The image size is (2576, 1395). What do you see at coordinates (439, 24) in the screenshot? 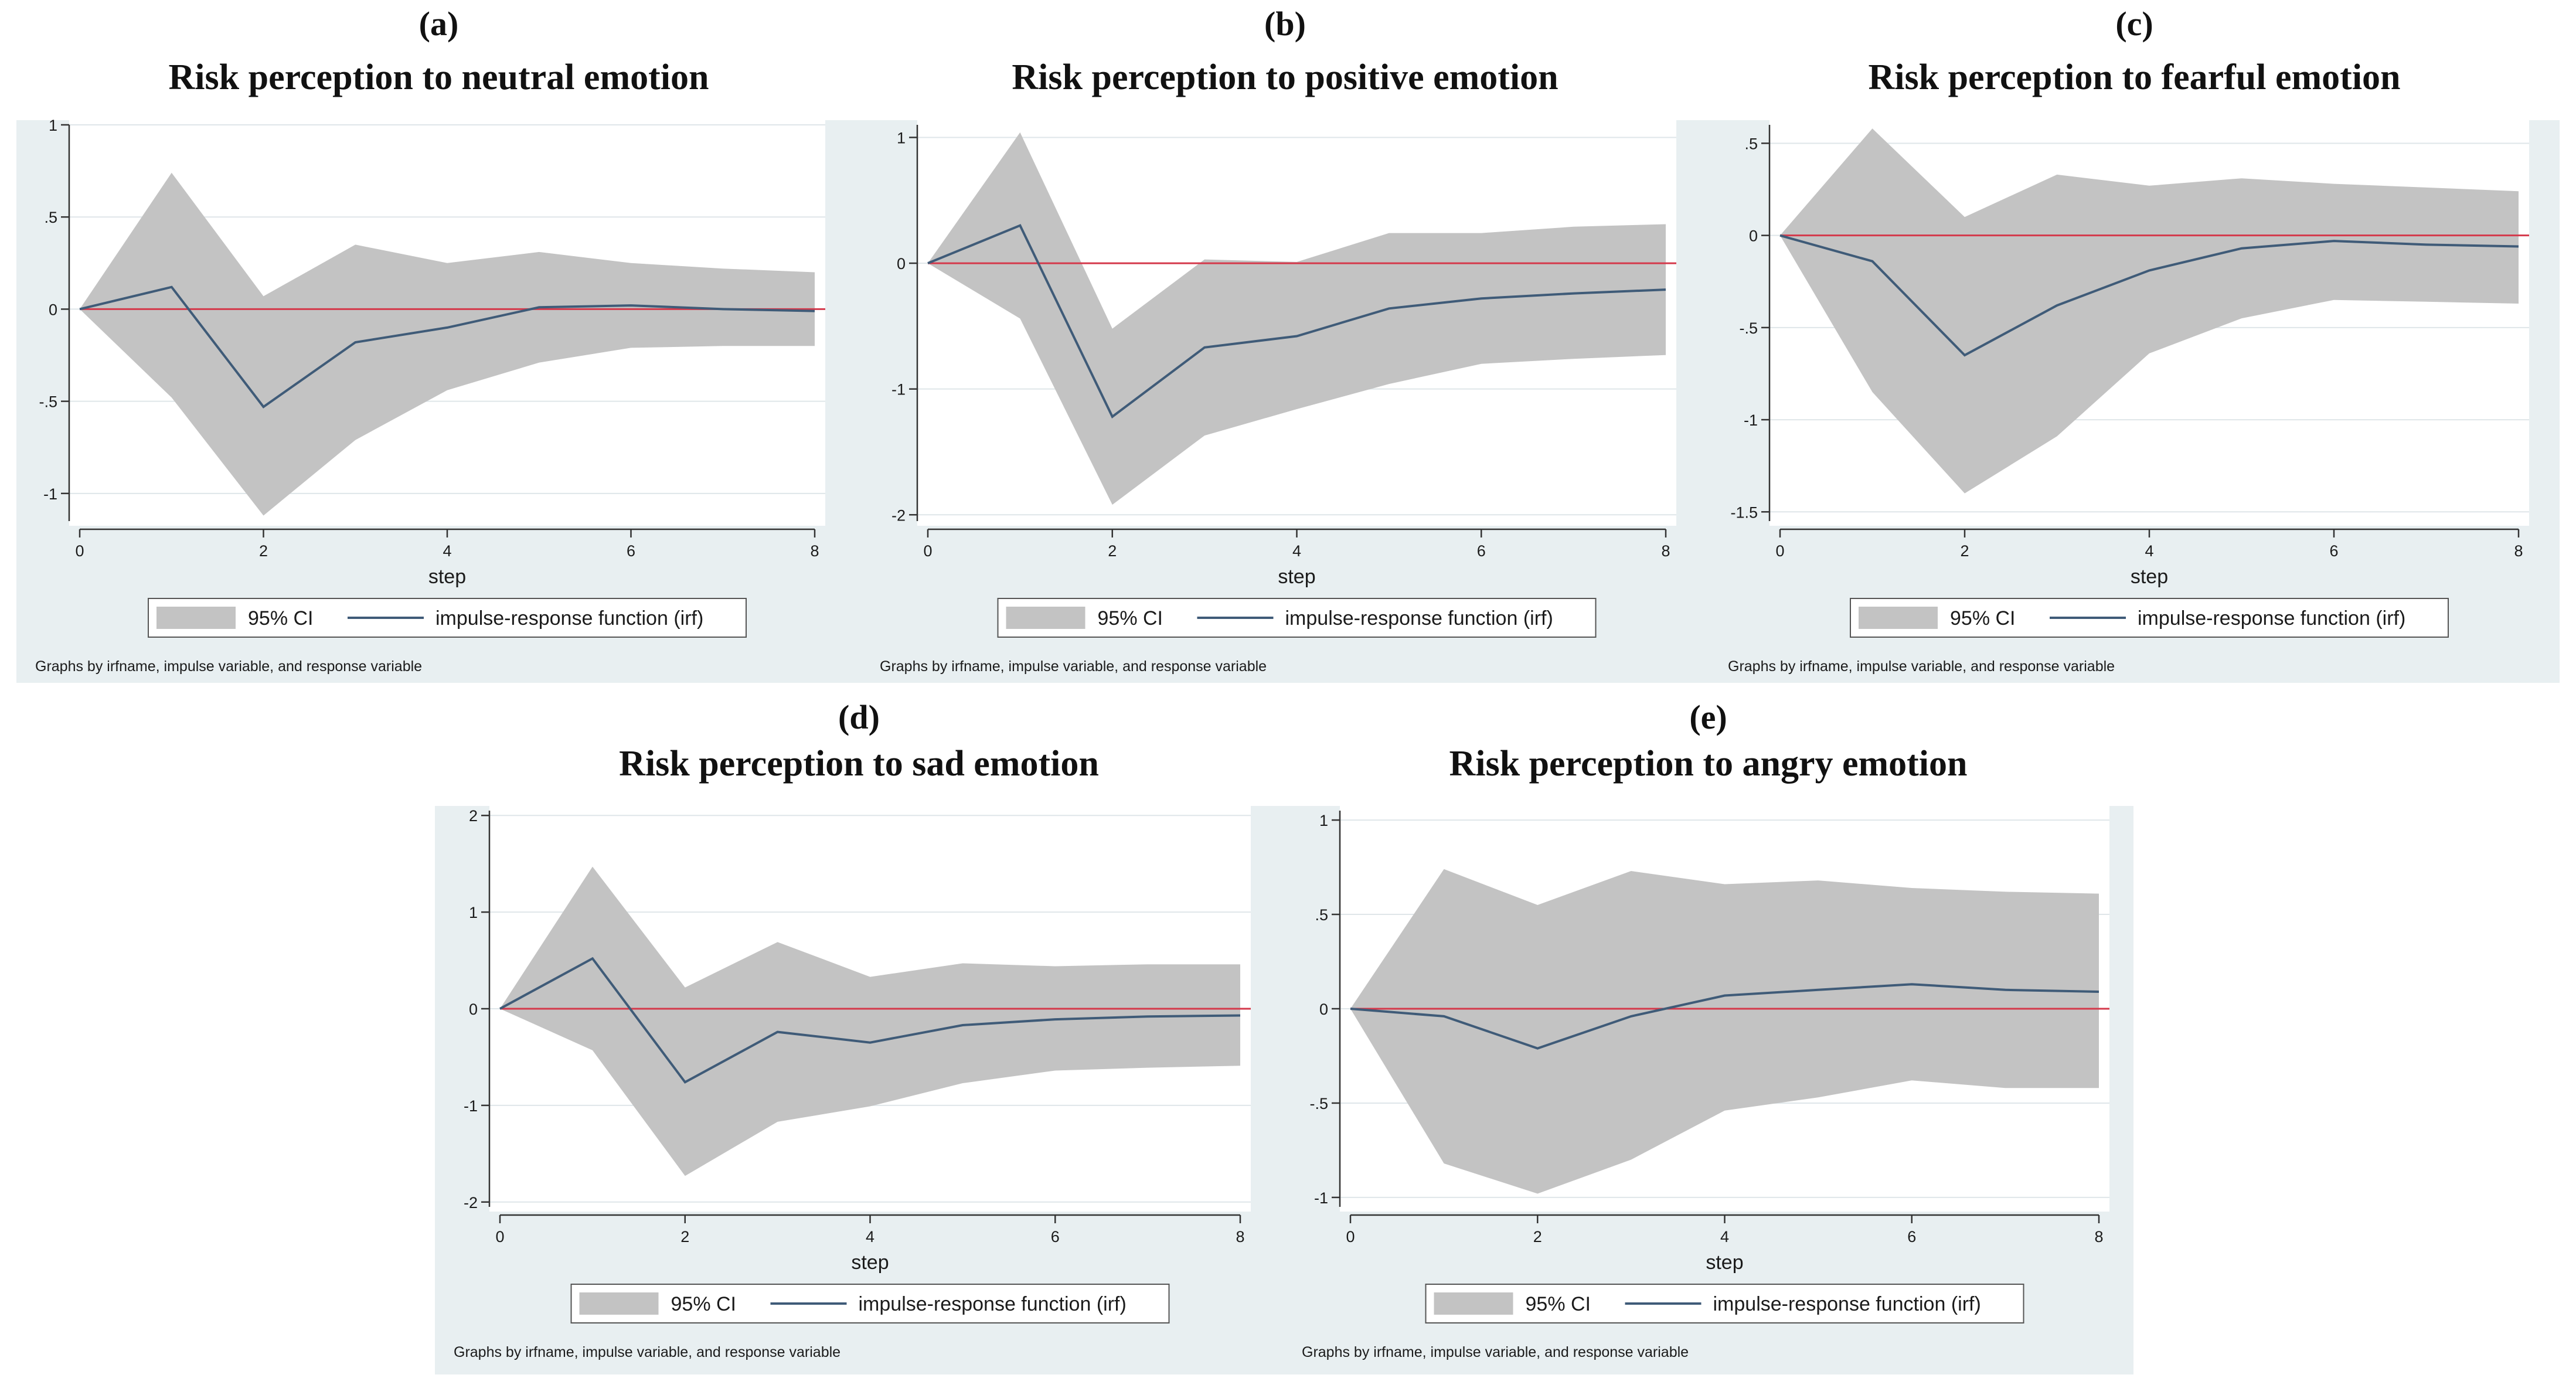
I see `panel-letter: (a)` at bounding box center [439, 24].